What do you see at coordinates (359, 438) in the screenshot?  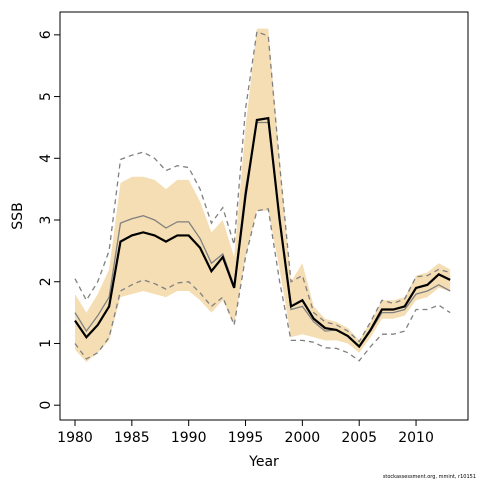 I see `x-tick-label: 2005` at bounding box center [359, 438].